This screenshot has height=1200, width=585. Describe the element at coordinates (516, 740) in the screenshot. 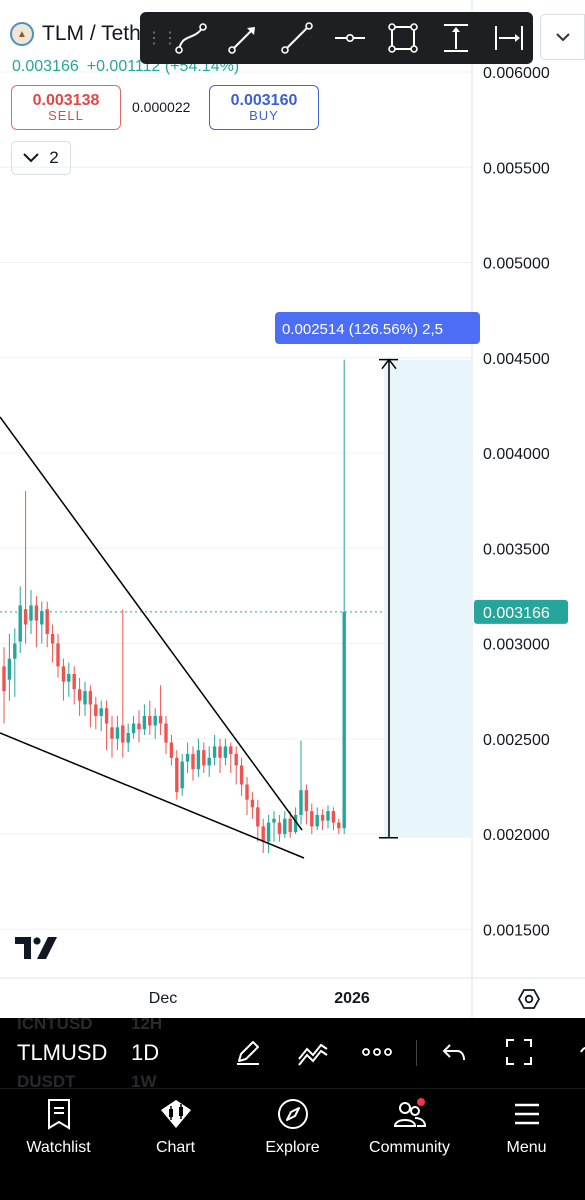

I see `price-axis-label: 0.002500` at that location.